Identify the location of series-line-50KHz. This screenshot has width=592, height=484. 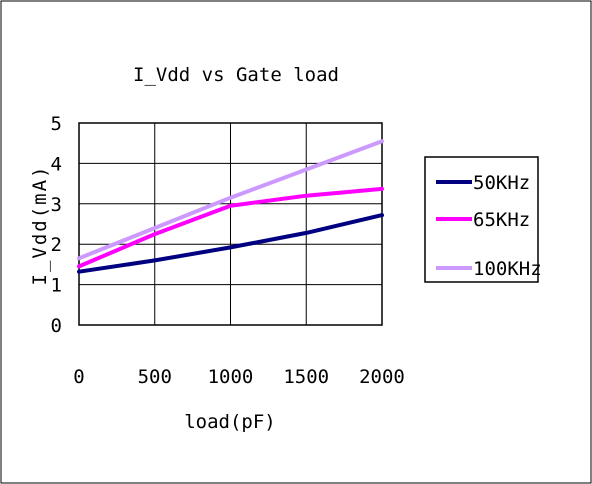
(230, 243).